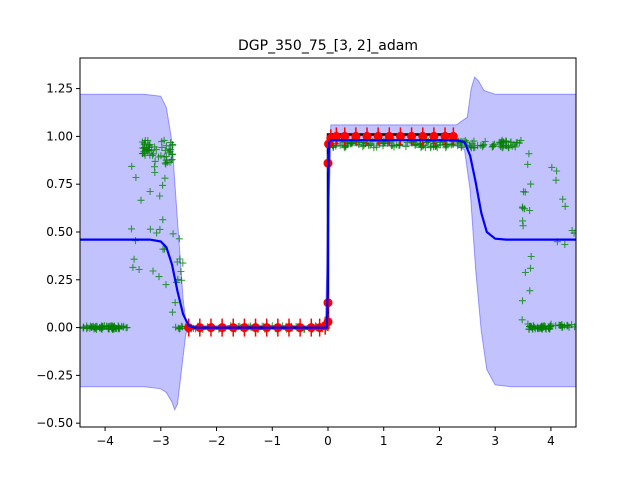 This screenshot has height=480, width=640. Describe the element at coordinates (58, 256) in the screenshot. I see `y-axis: −0.50 −0.25 0.00 0.25 0.50 0.75 1.00 1.25` at that location.